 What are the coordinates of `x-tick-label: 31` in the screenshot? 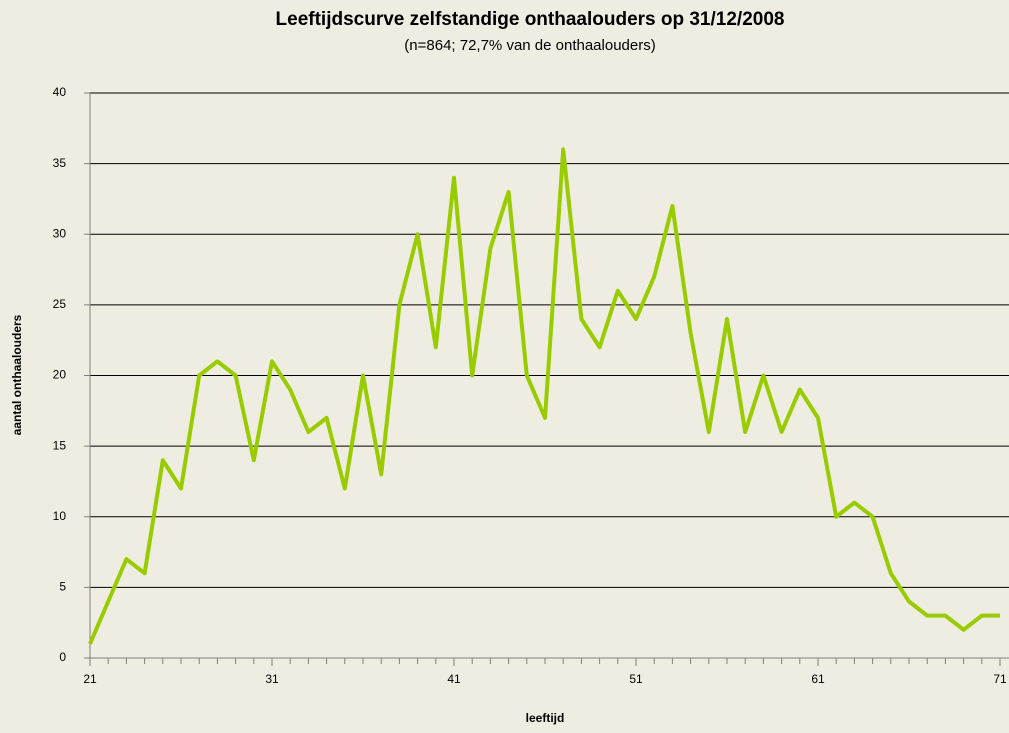 It's located at (272, 679).